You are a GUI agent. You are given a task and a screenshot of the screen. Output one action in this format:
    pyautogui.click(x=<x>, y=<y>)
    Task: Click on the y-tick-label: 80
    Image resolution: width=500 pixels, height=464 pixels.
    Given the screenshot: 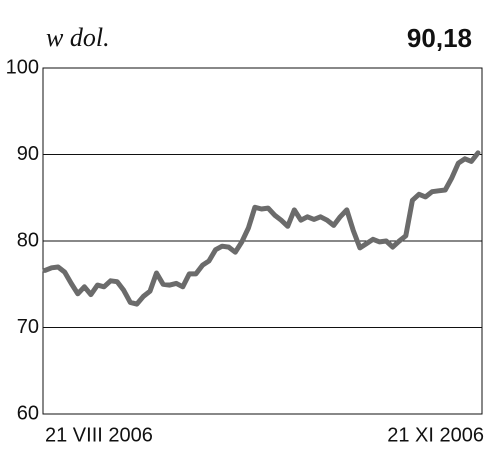 What is the action you would take?
    pyautogui.click(x=28, y=240)
    